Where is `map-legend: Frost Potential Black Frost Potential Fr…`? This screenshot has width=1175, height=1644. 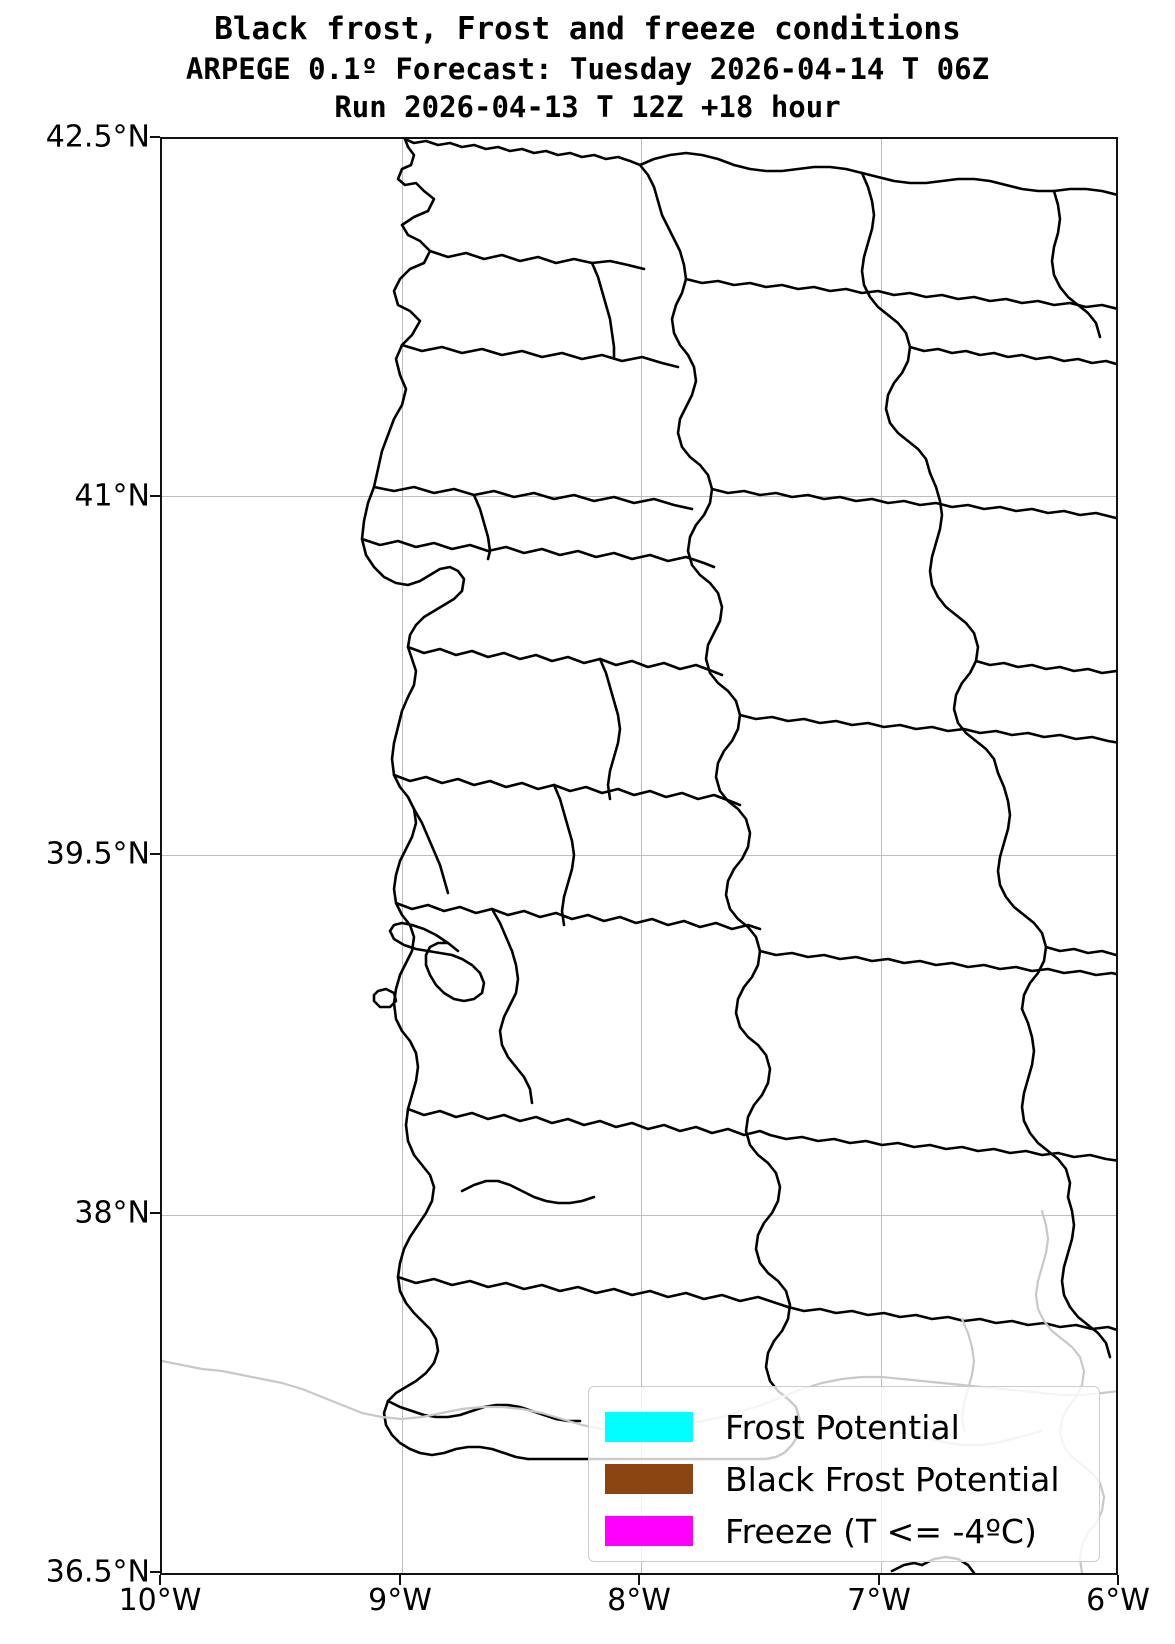 map-legend: Frost Potential Black Frost Potential Fr… is located at coordinates (844, 1474).